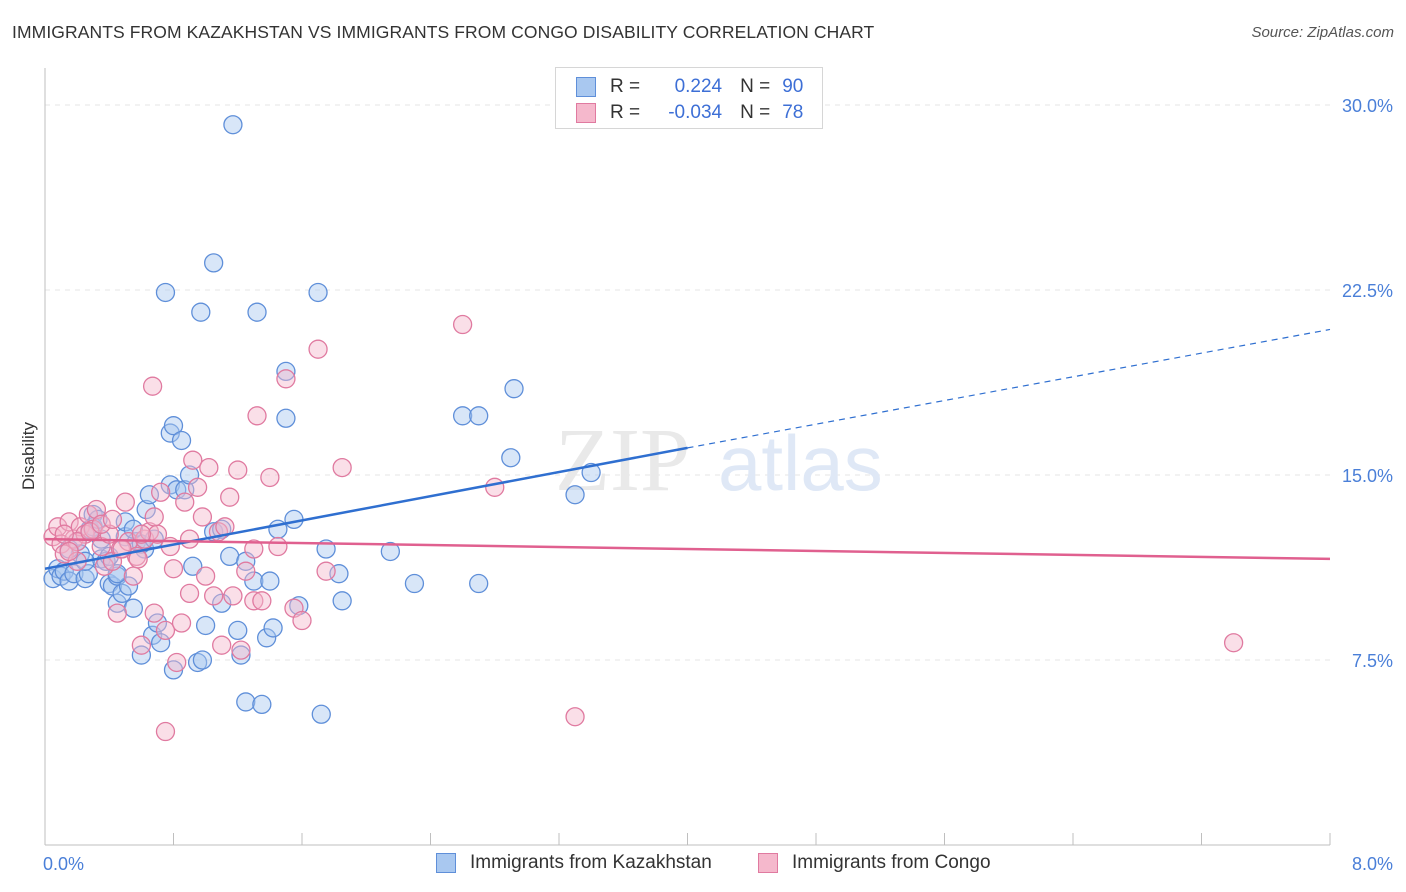  What do you see at coordinates (1322, 32) in the screenshot?
I see `chart-source: Source: ZipAtlas.com` at bounding box center [1322, 32].